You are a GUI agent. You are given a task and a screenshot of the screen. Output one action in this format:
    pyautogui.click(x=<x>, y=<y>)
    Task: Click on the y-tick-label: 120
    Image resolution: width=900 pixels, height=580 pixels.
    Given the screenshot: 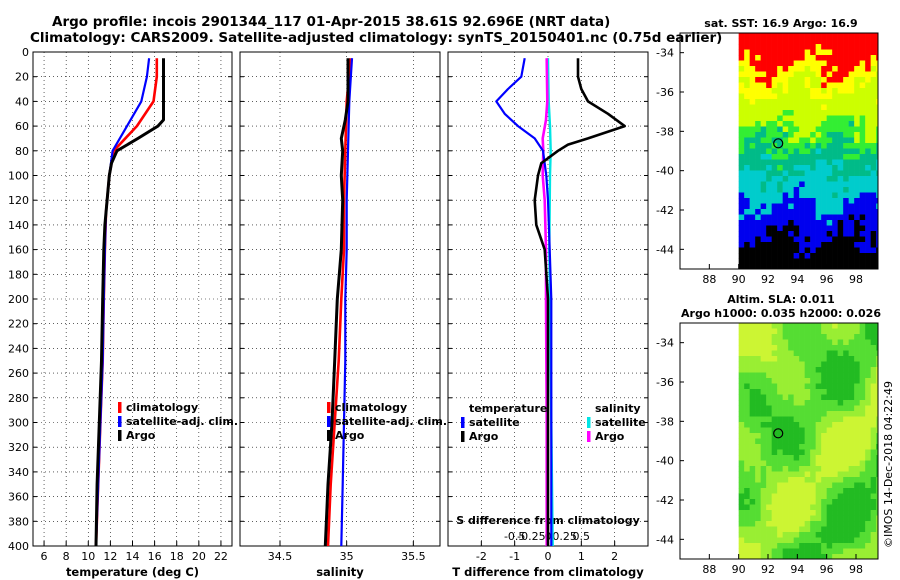 What is the action you would take?
    pyautogui.click(x=18, y=200)
    